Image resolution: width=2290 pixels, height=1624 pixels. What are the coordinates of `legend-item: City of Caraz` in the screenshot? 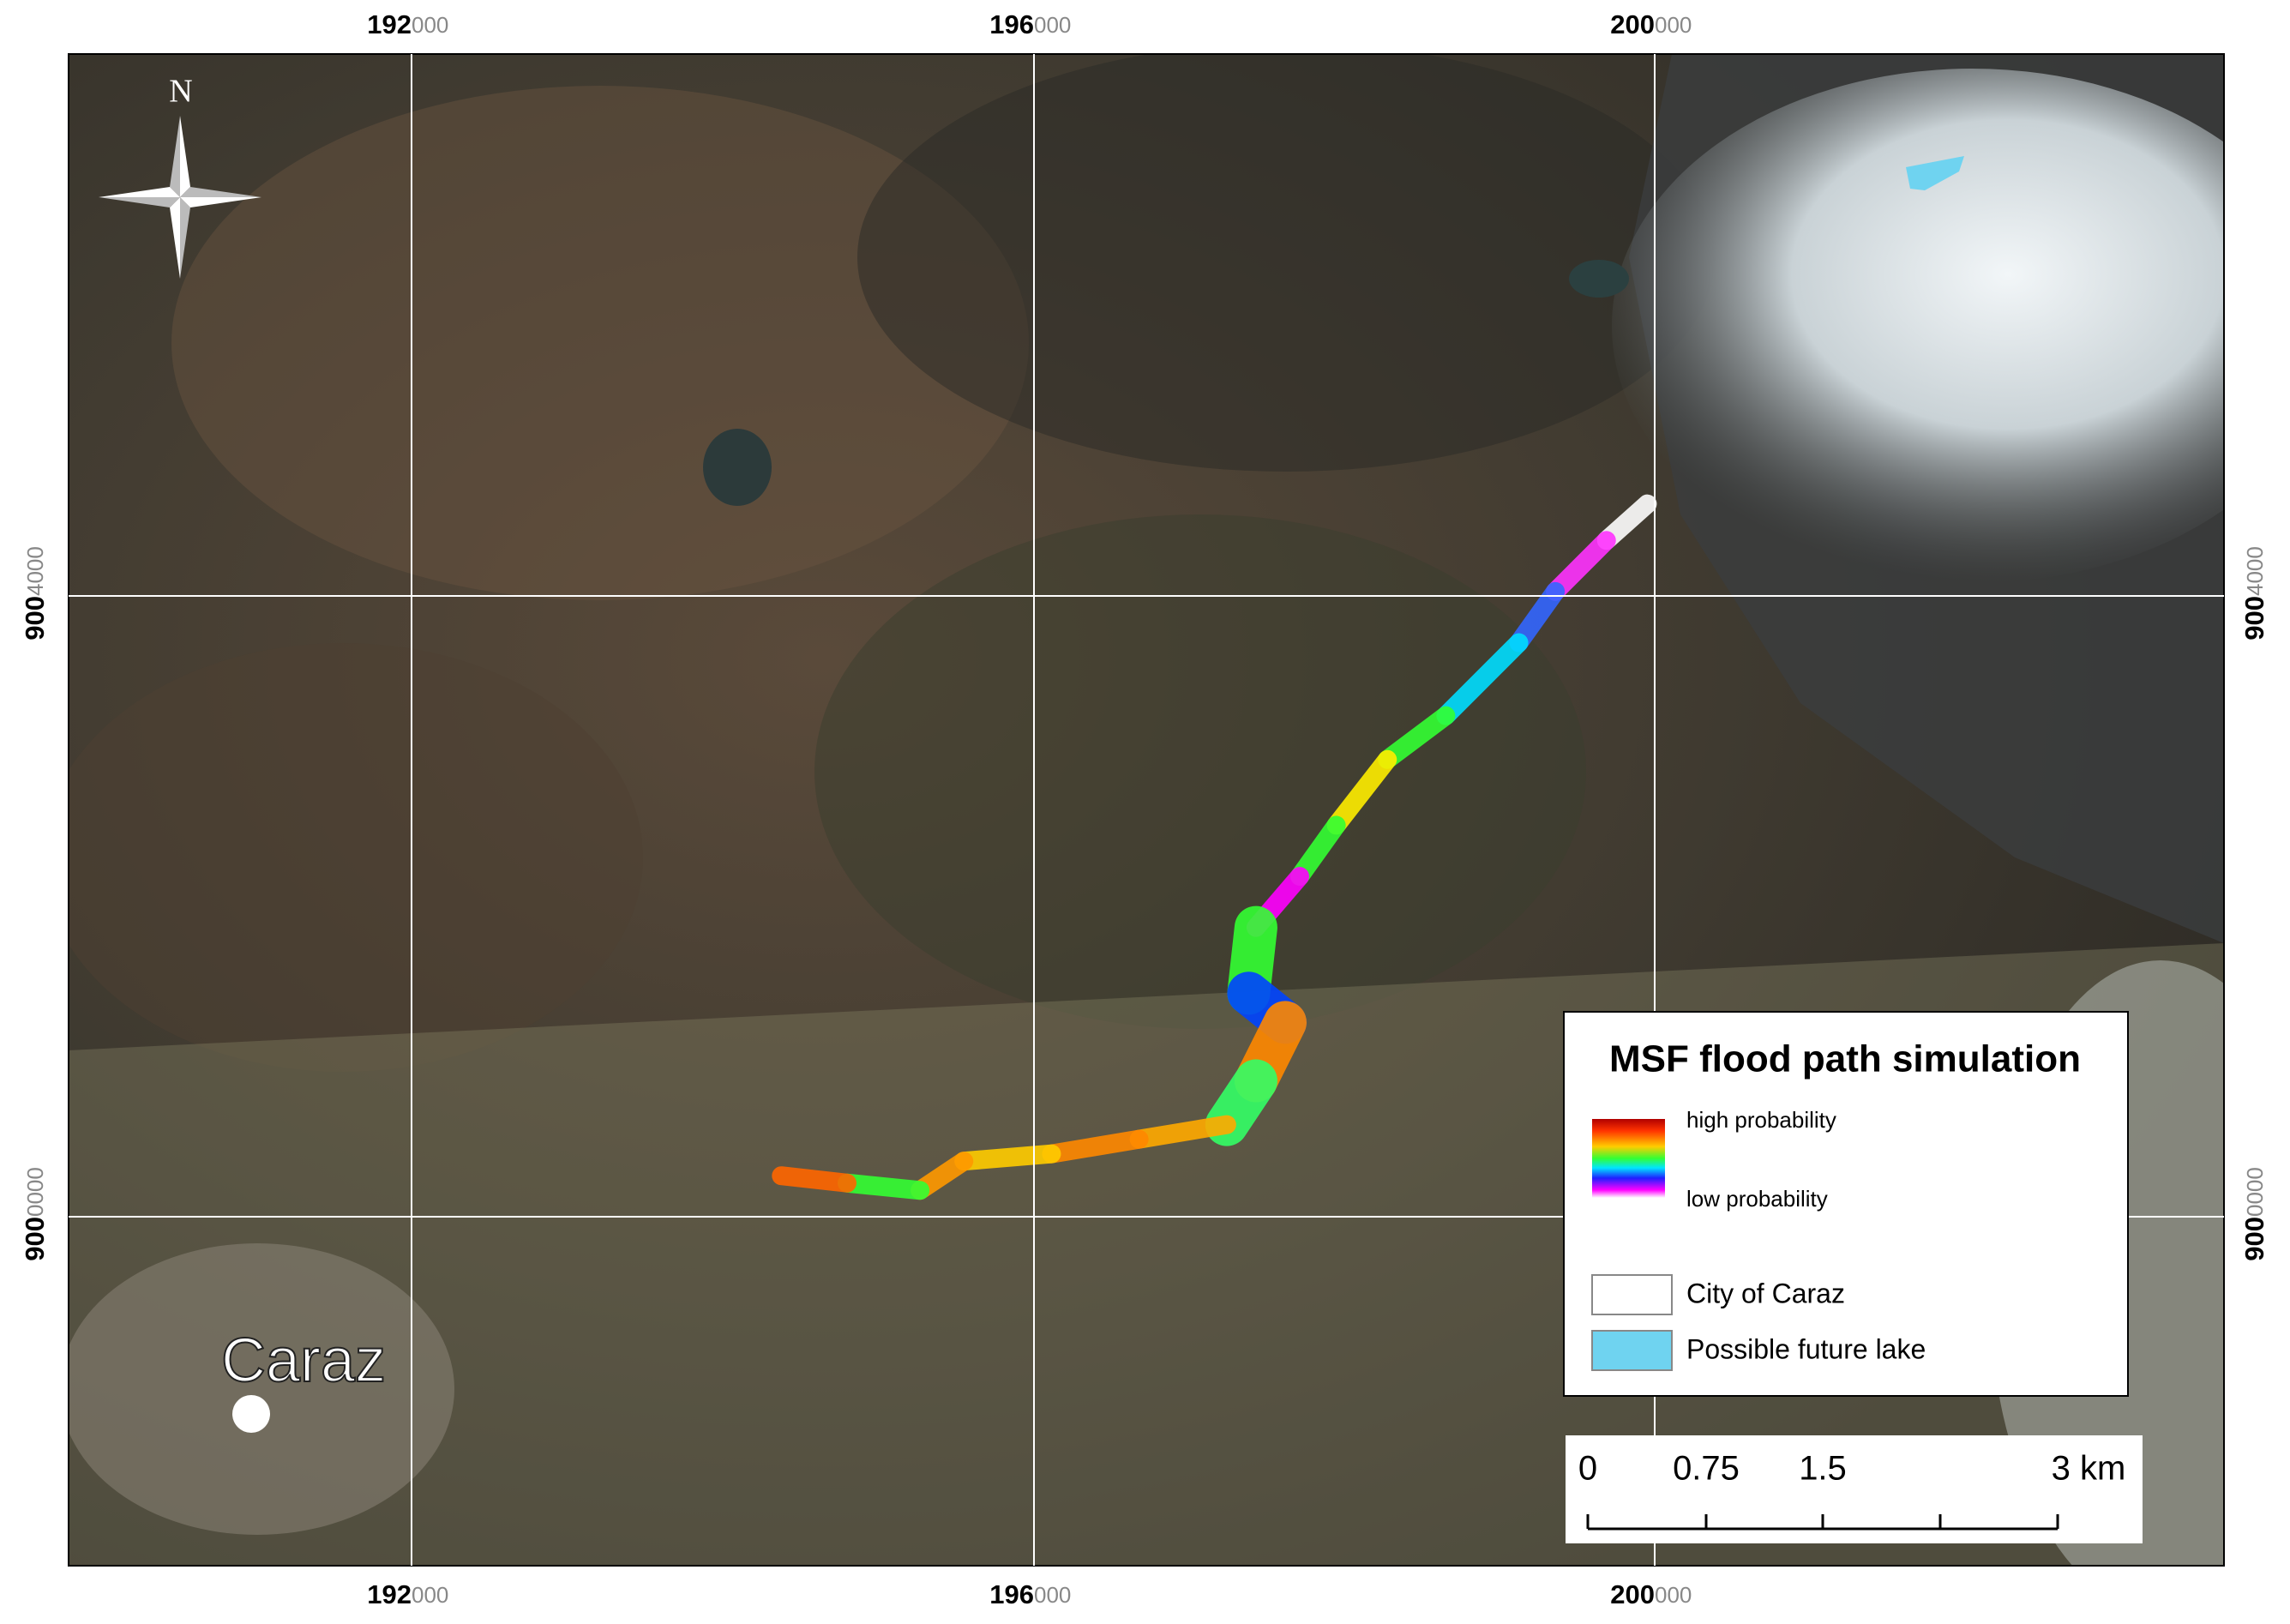 It's located at (1765, 1293).